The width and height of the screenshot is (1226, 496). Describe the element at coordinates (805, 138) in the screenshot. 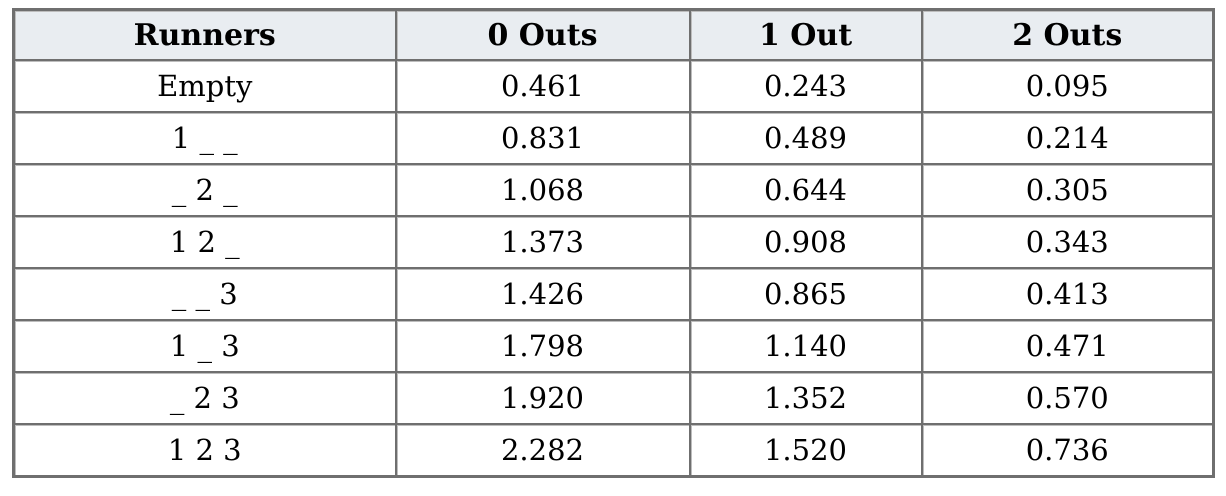

I see `one-out-cell: 0.489` at that location.